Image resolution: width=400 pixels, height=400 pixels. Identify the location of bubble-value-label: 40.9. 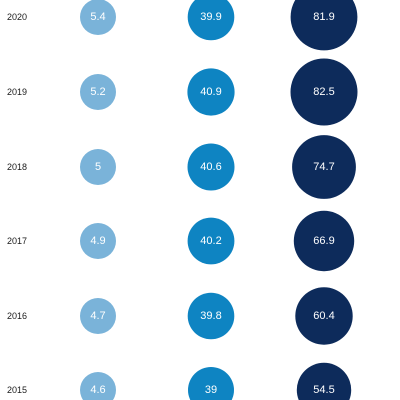
(210, 92).